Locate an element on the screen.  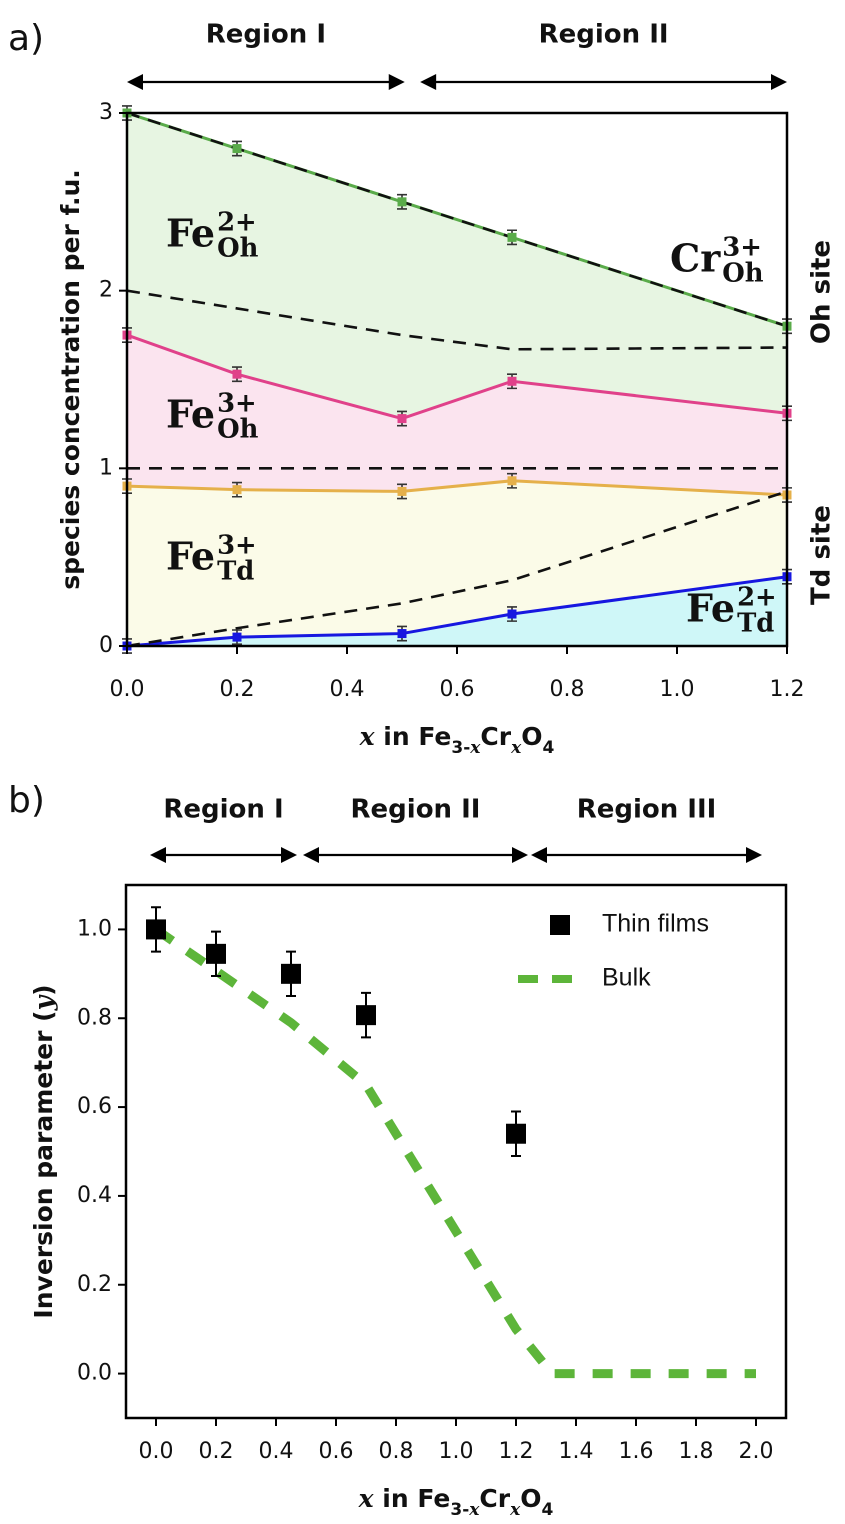
site-label: Oh site is located at coordinates (822, 292).